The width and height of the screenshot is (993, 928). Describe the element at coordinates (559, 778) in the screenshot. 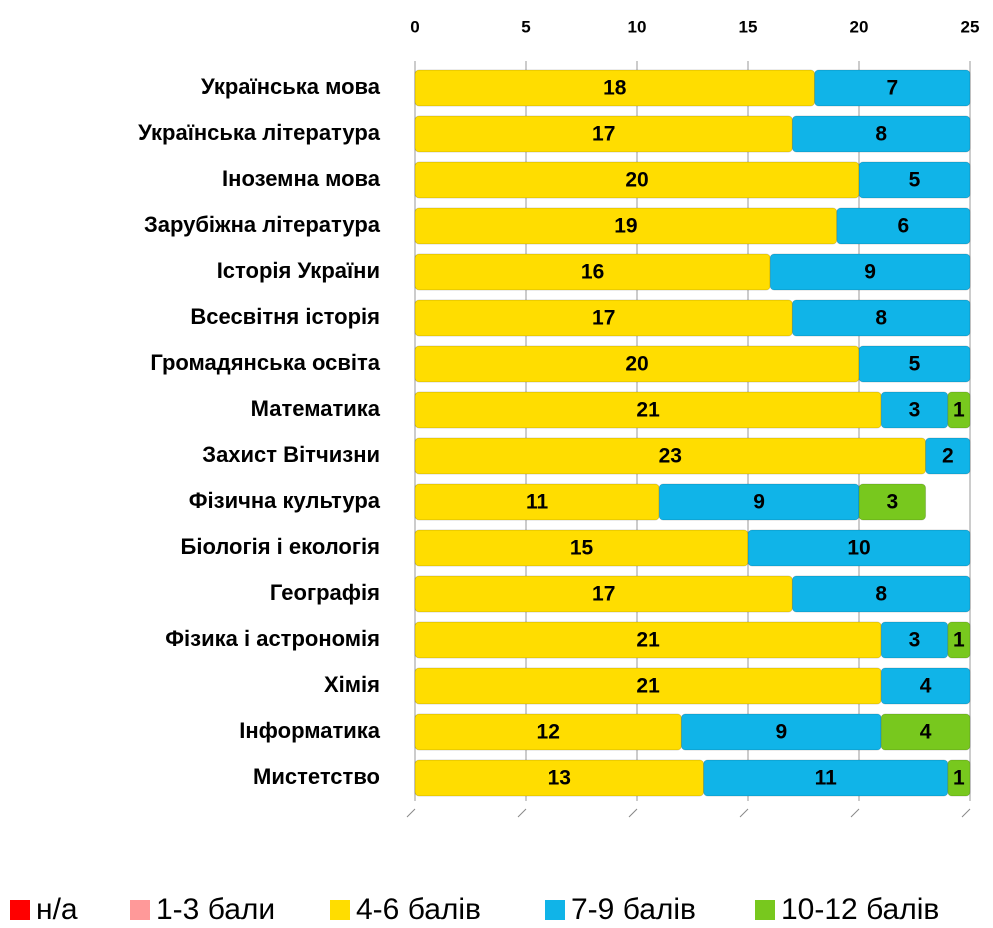

I see `data-label: 13` at that location.